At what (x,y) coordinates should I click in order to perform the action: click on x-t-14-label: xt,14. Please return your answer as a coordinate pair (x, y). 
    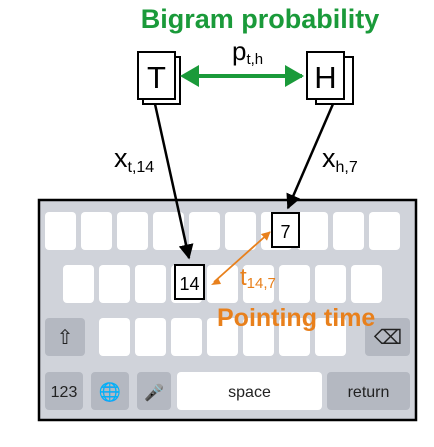
    Looking at the image, I should click on (134, 159).